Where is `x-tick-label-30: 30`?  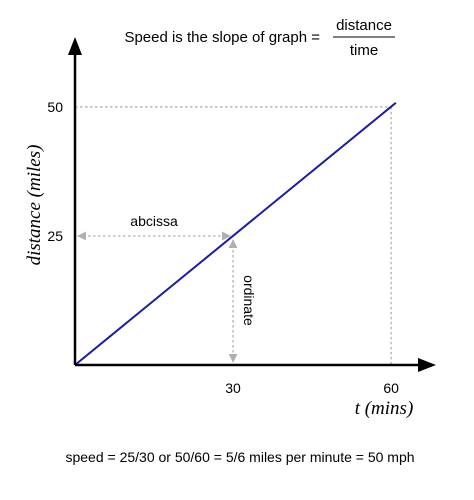
x-tick-label-30: 30 is located at coordinates (233, 388).